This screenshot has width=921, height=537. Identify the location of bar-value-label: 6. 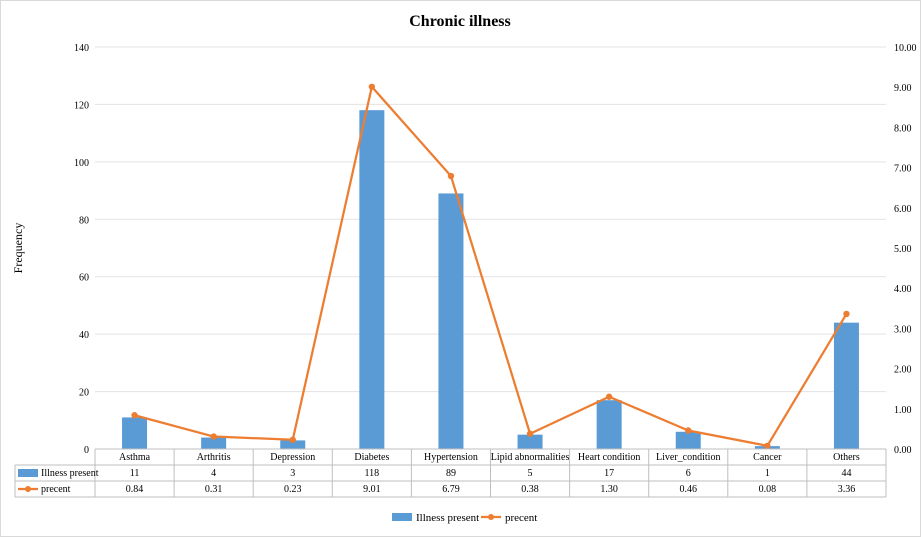
(688, 473).